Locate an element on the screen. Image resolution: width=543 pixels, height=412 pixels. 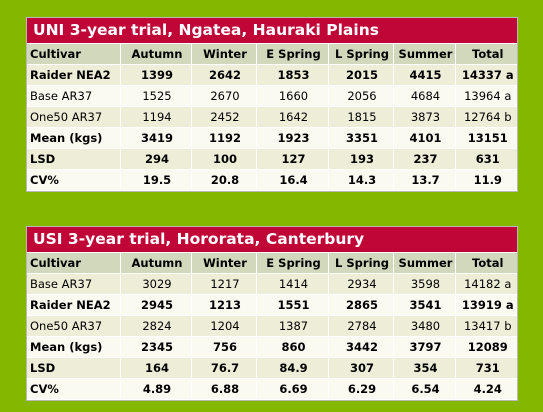
table-cell: 3873 is located at coordinates (424, 117).